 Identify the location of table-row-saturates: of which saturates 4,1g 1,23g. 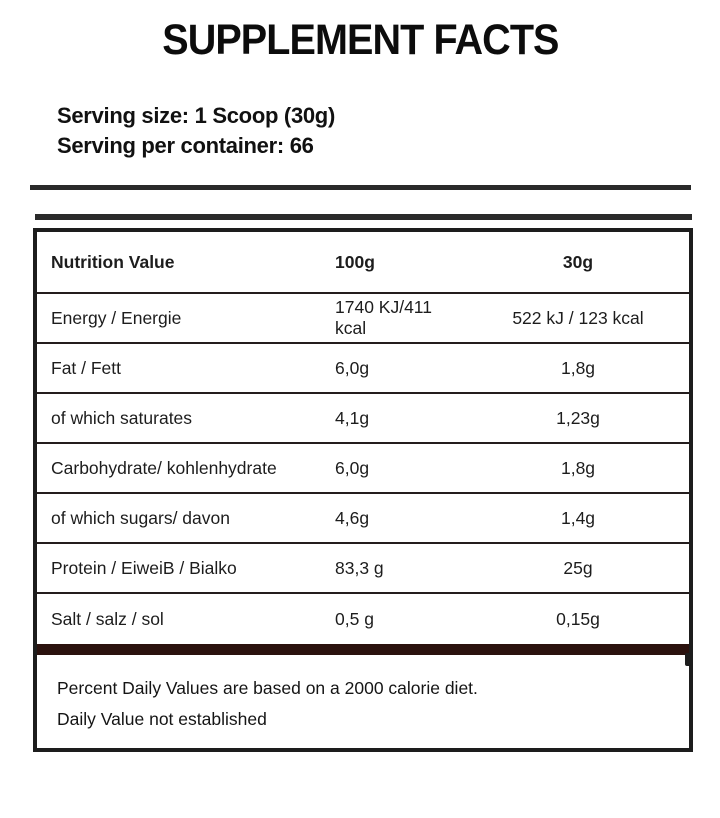
(363, 419).